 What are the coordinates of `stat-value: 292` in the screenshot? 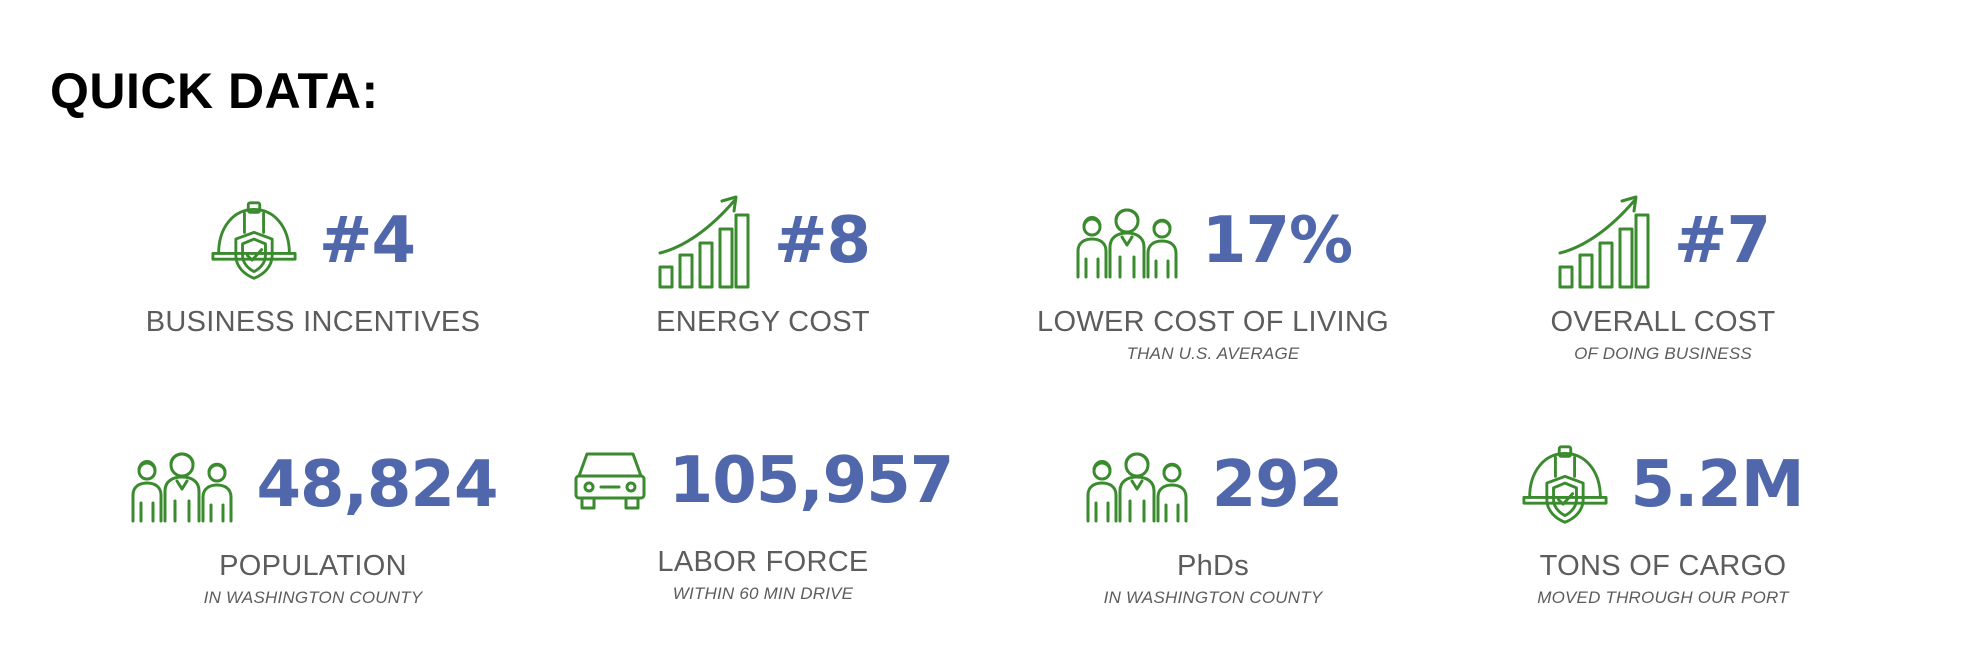 It's located at (1277, 485).